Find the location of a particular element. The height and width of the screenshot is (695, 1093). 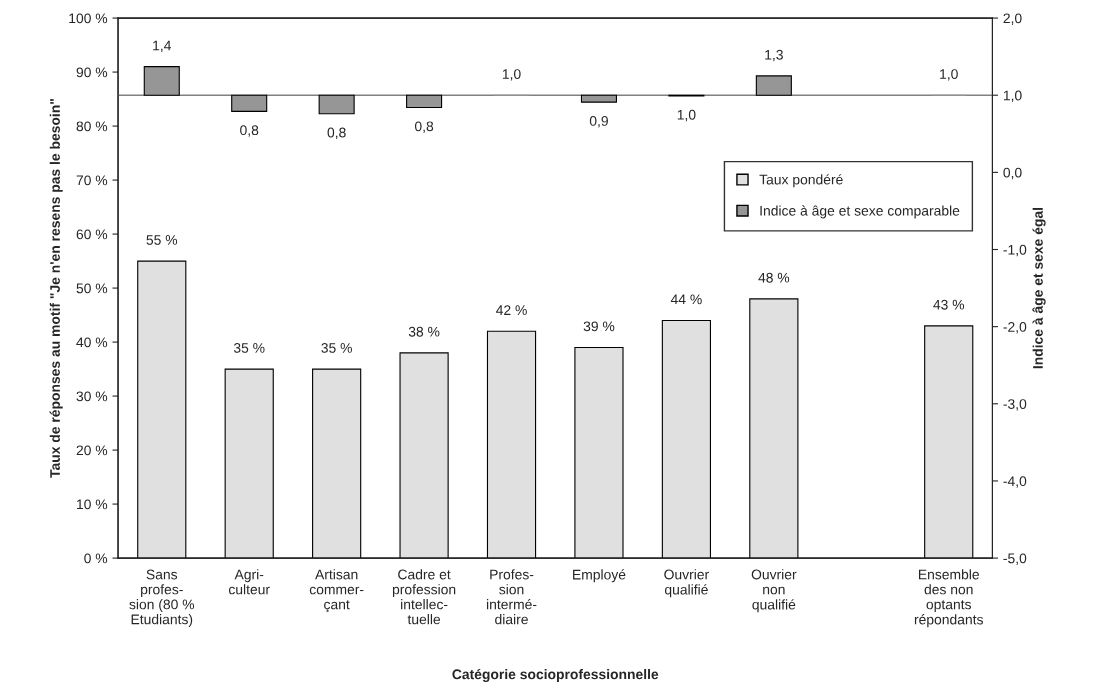

data-label: 55 % is located at coordinates (162, 240).